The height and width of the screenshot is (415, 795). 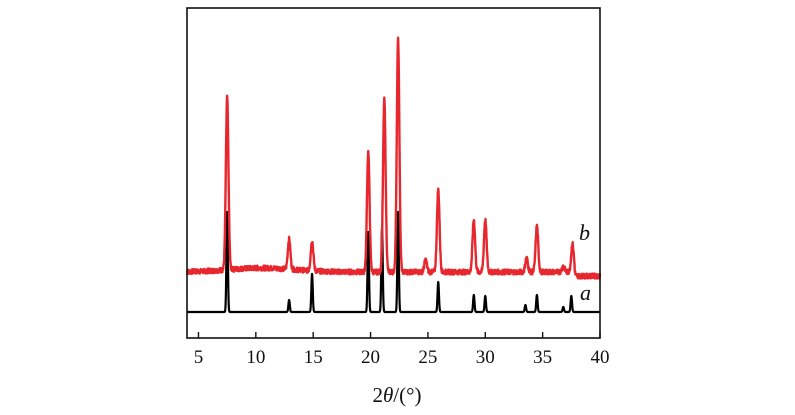 What do you see at coordinates (584, 232) in the screenshot?
I see `curve-label-b: b` at bounding box center [584, 232].